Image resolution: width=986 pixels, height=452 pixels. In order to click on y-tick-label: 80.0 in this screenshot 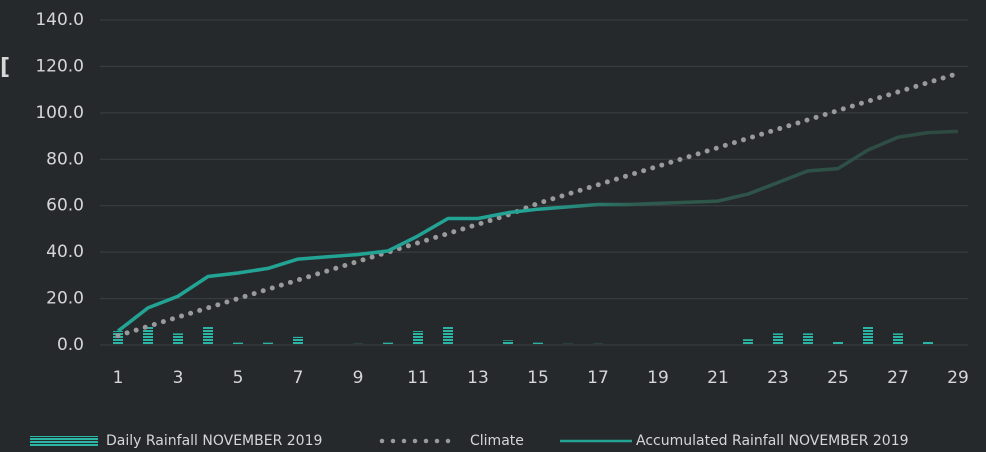, I will do `click(65, 159)`.